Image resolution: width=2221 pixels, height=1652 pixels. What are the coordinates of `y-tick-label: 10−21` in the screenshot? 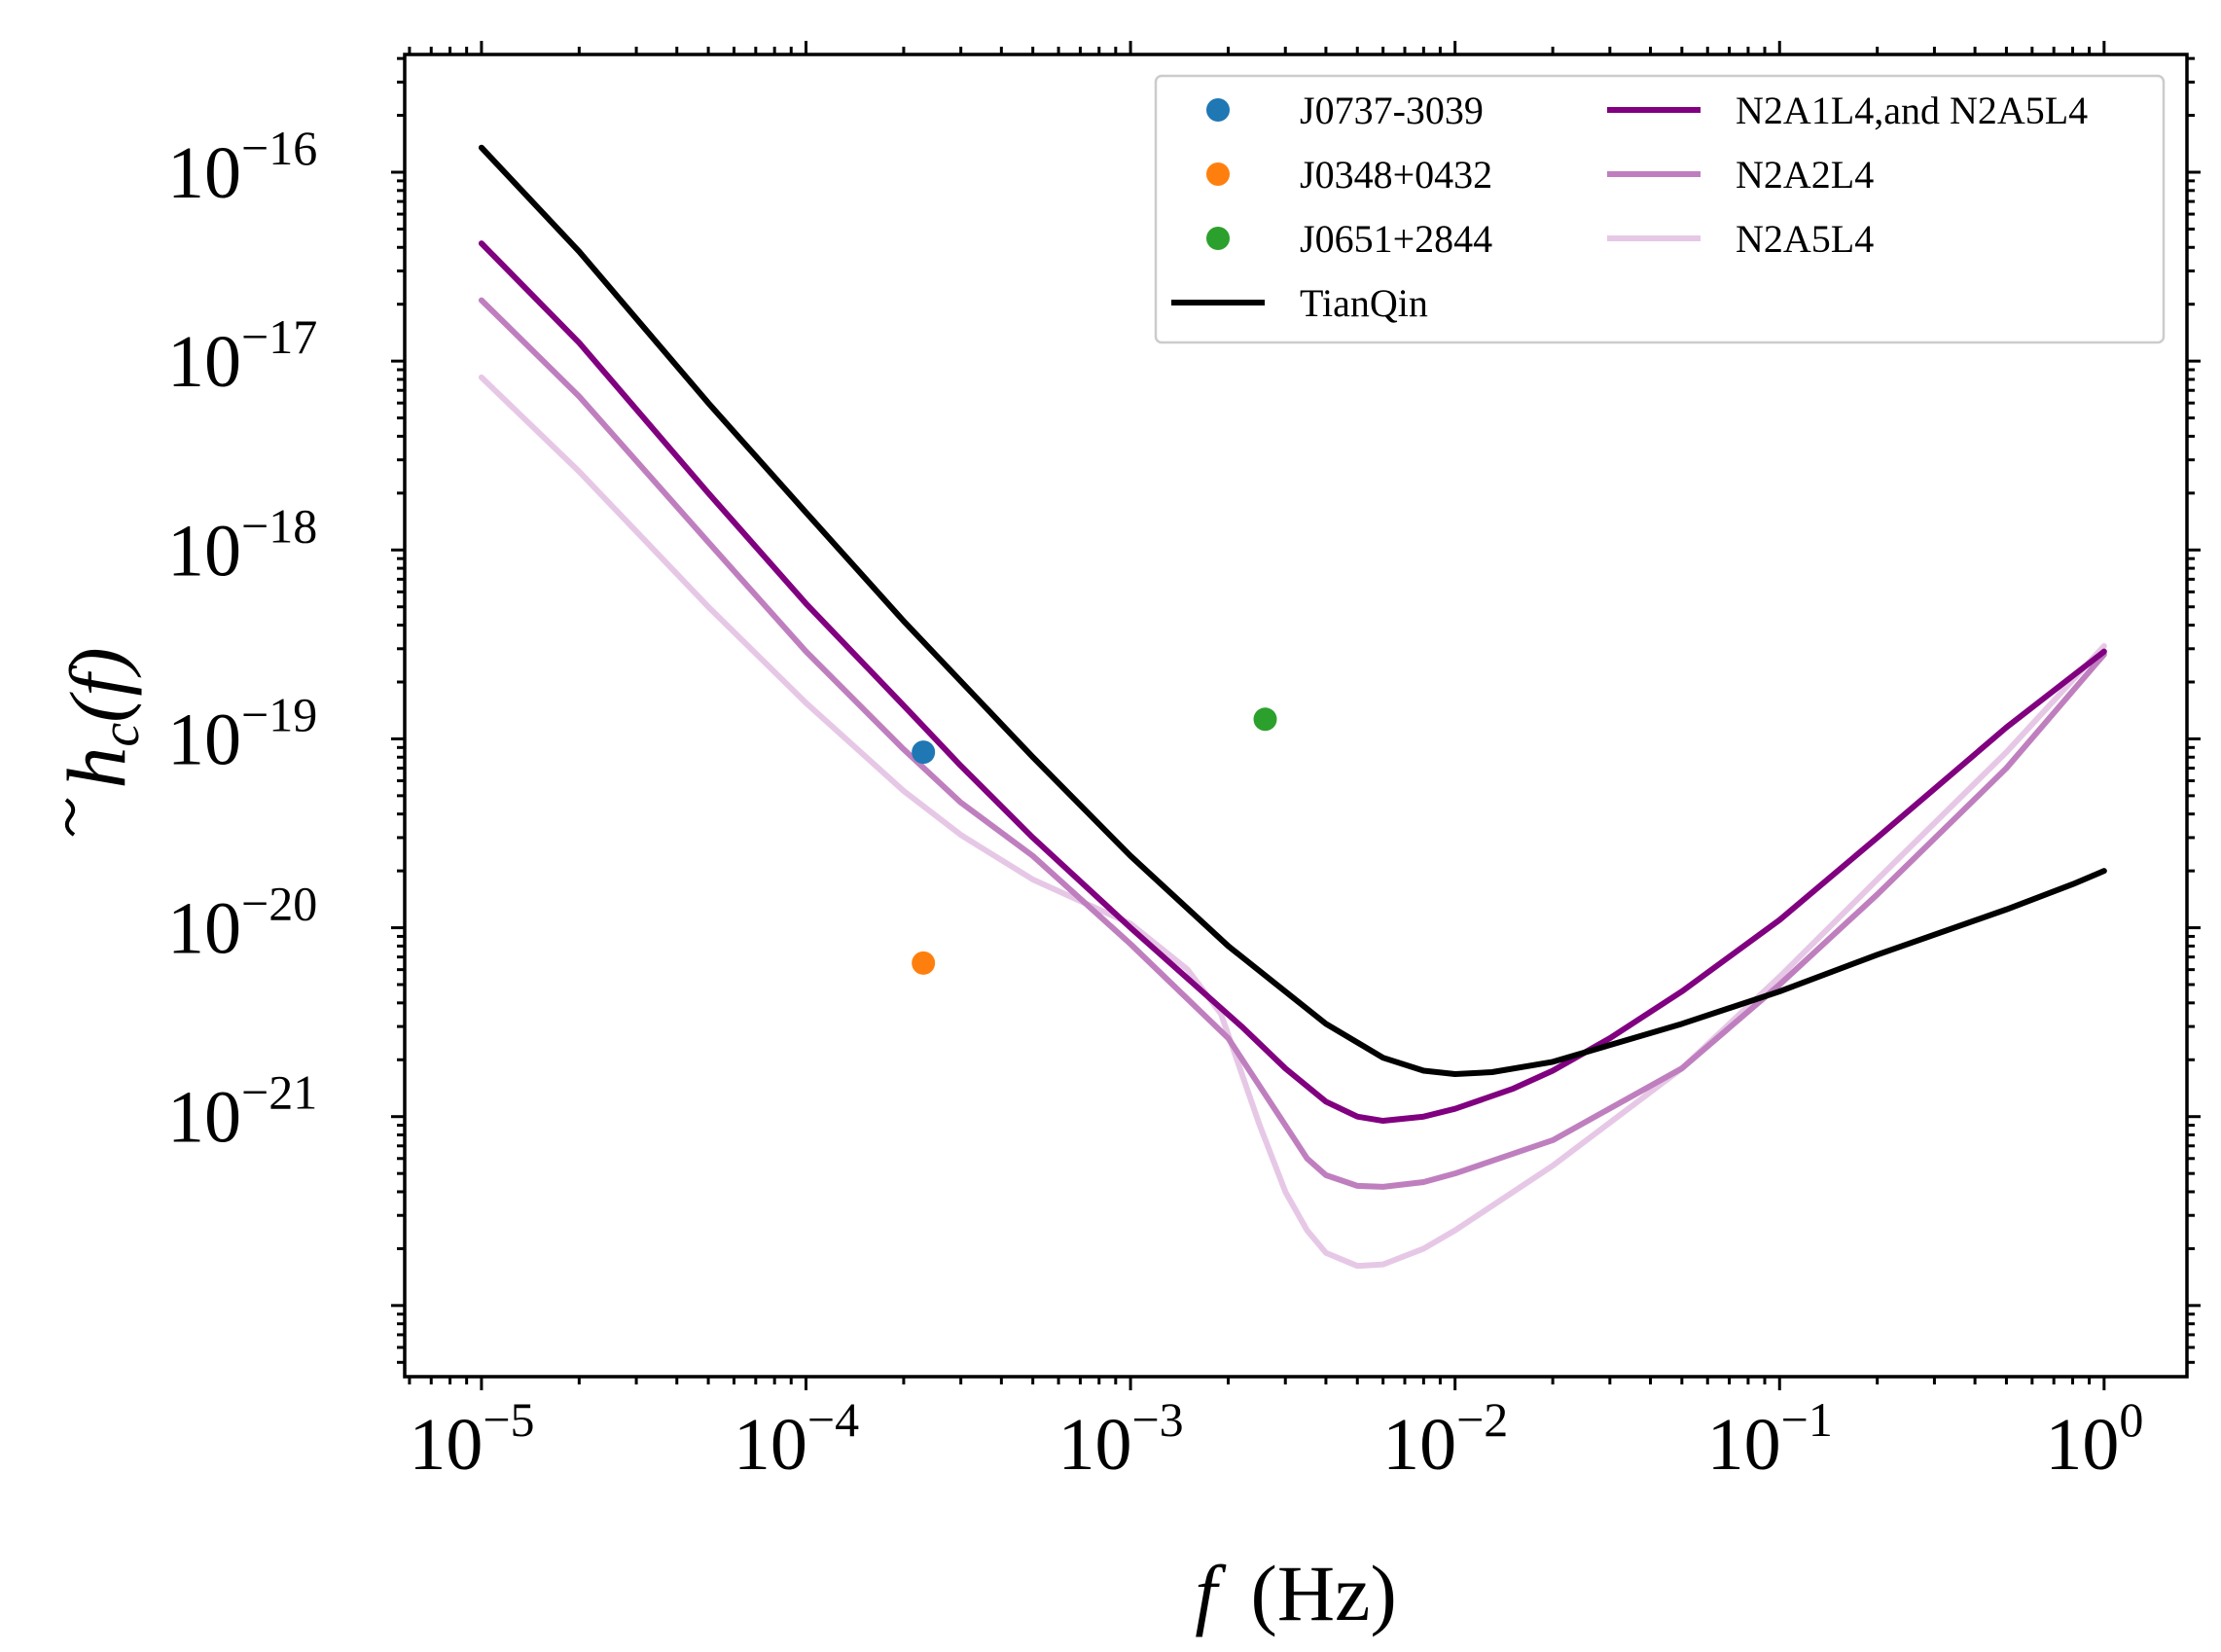 It's located at (242, 1112).